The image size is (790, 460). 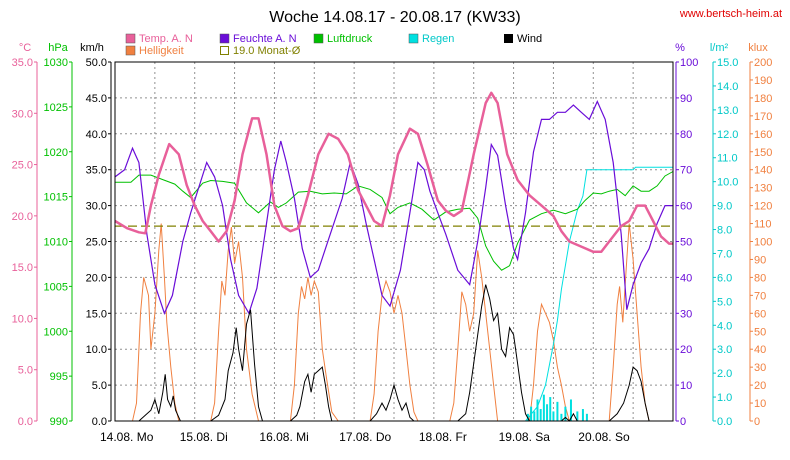 What do you see at coordinates (58, 48) in the screenshot?
I see `unit-pressure: hPa` at bounding box center [58, 48].